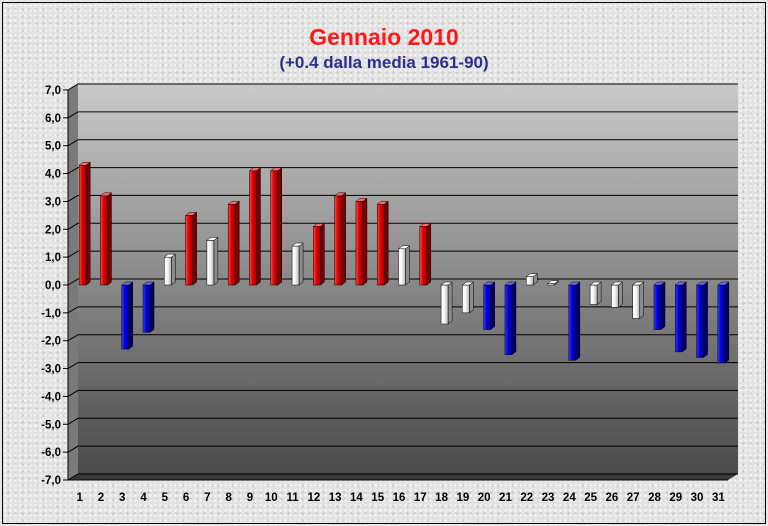  Describe the element at coordinates (53, 175) in the screenshot. I see `y-tick-label: 4,0` at that location.